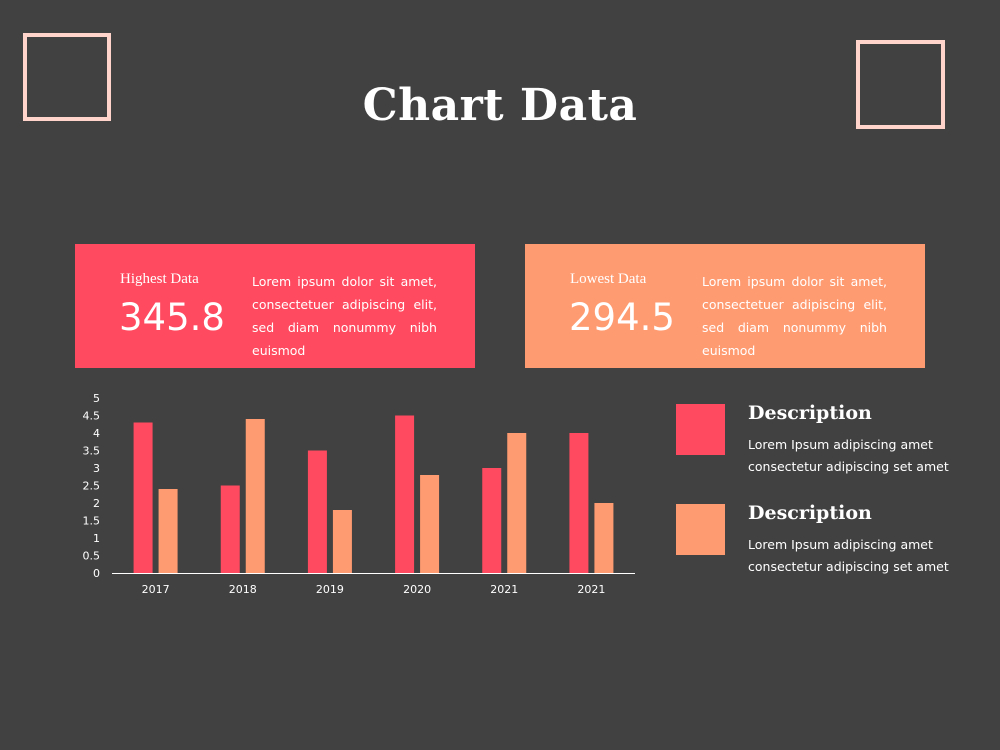 Image resolution: width=1000 pixels, height=750 pixels. I want to click on y-tick-label: 4, so click(96, 433).